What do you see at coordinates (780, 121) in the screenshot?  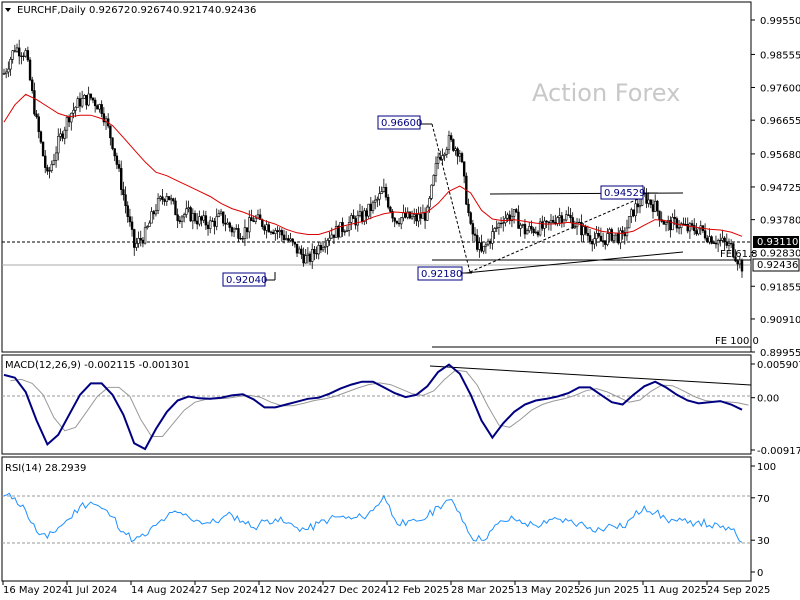 I see `price-tick-label: 0.96655` at bounding box center [780, 121].